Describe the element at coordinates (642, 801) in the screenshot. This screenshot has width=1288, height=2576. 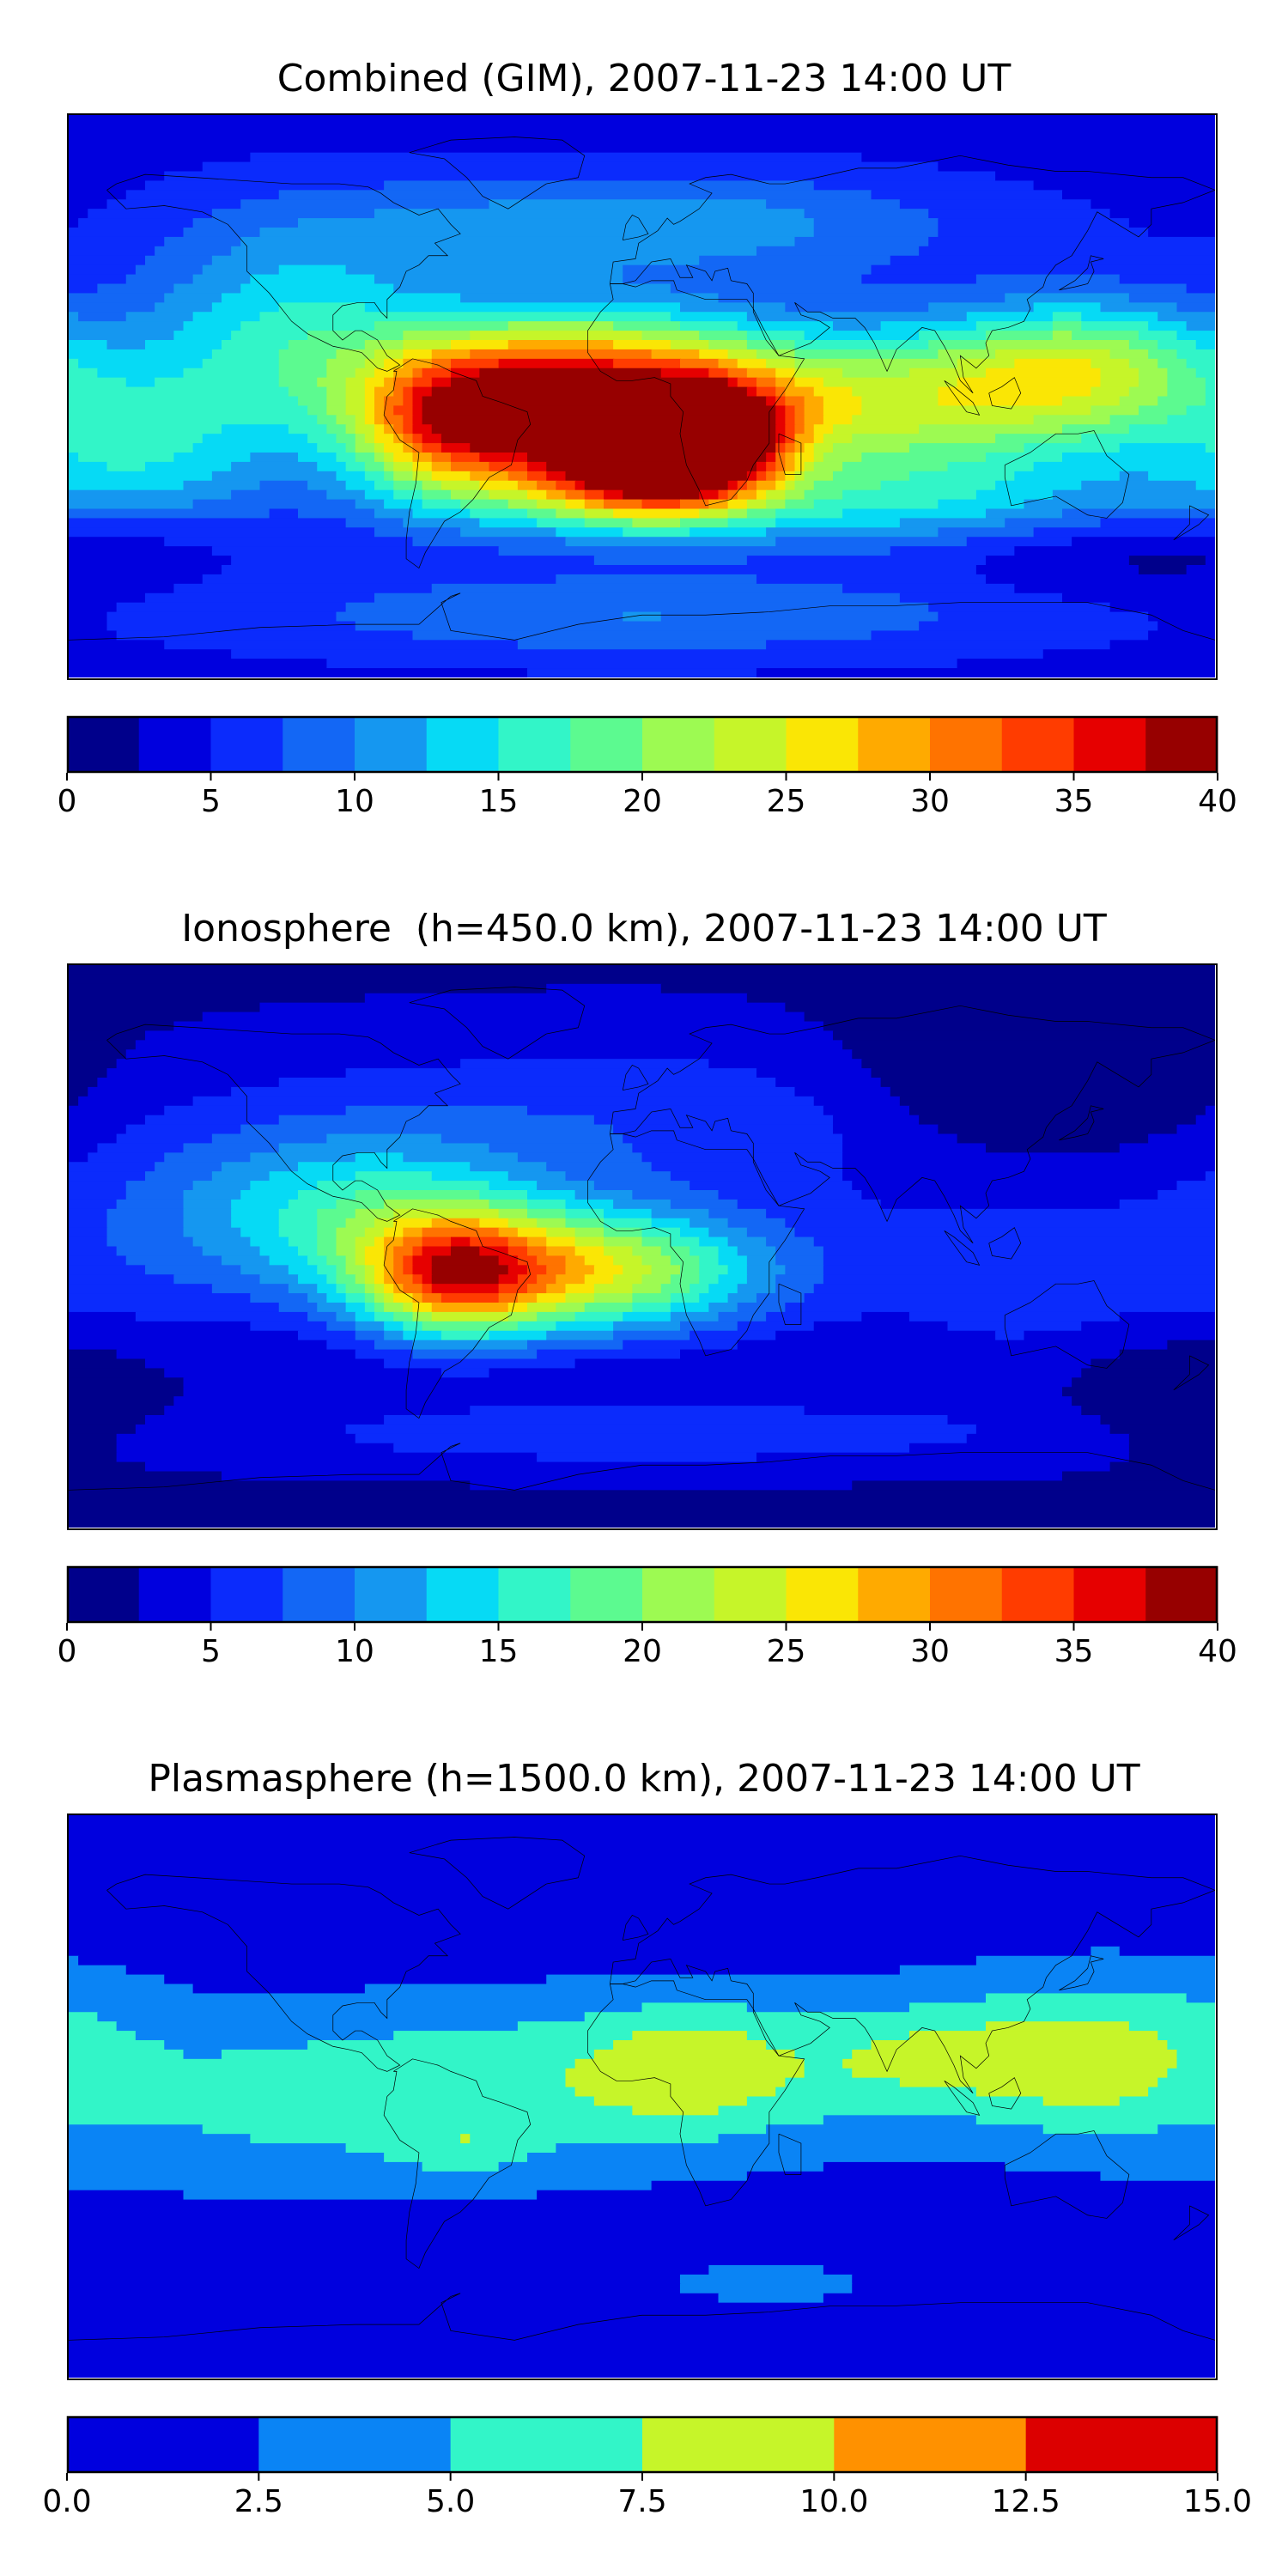
I see `colorbar-tick-label: 20` at that location.